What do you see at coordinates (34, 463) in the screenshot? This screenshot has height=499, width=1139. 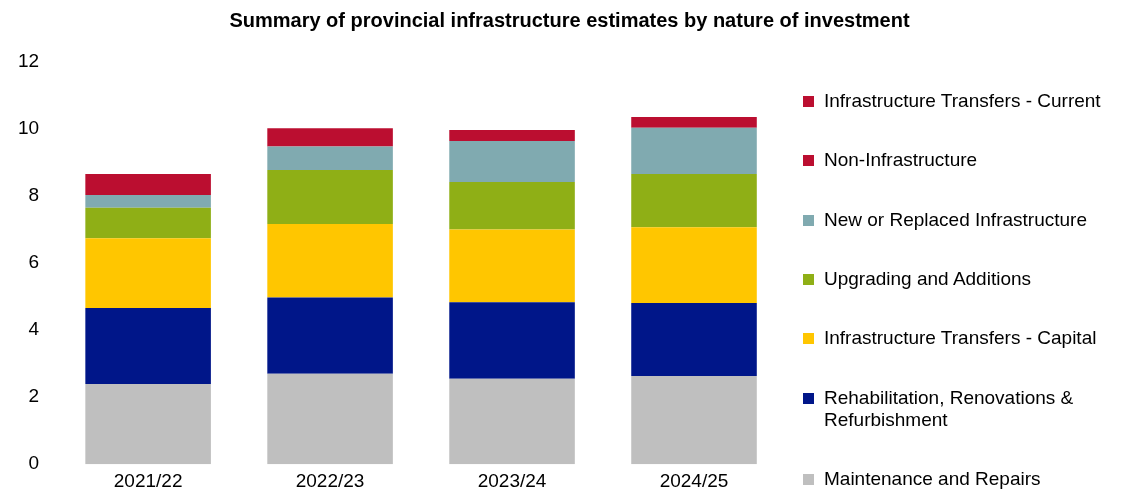 I see `y-tick-label: 0` at bounding box center [34, 463].